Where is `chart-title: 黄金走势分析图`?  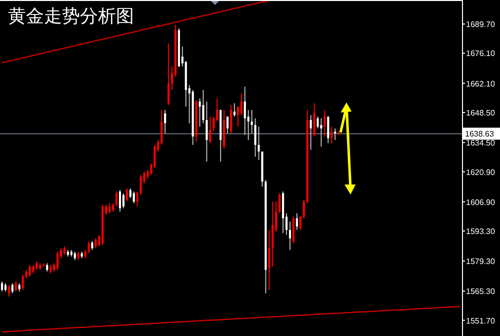 chart-title: 黄金走势分析图 is located at coordinates (71, 16).